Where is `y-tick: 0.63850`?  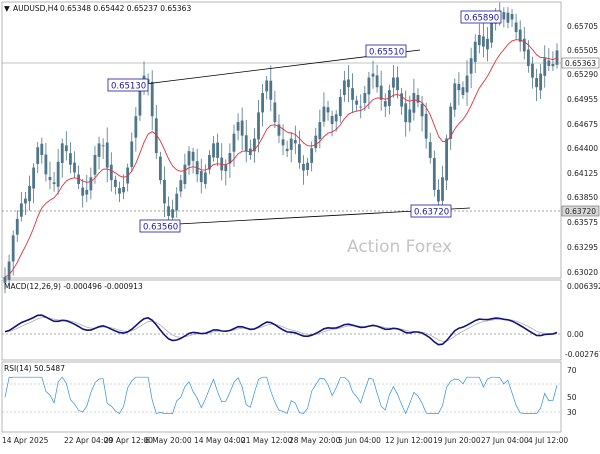
y-tick: 0.63850 is located at coordinates (582, 197).